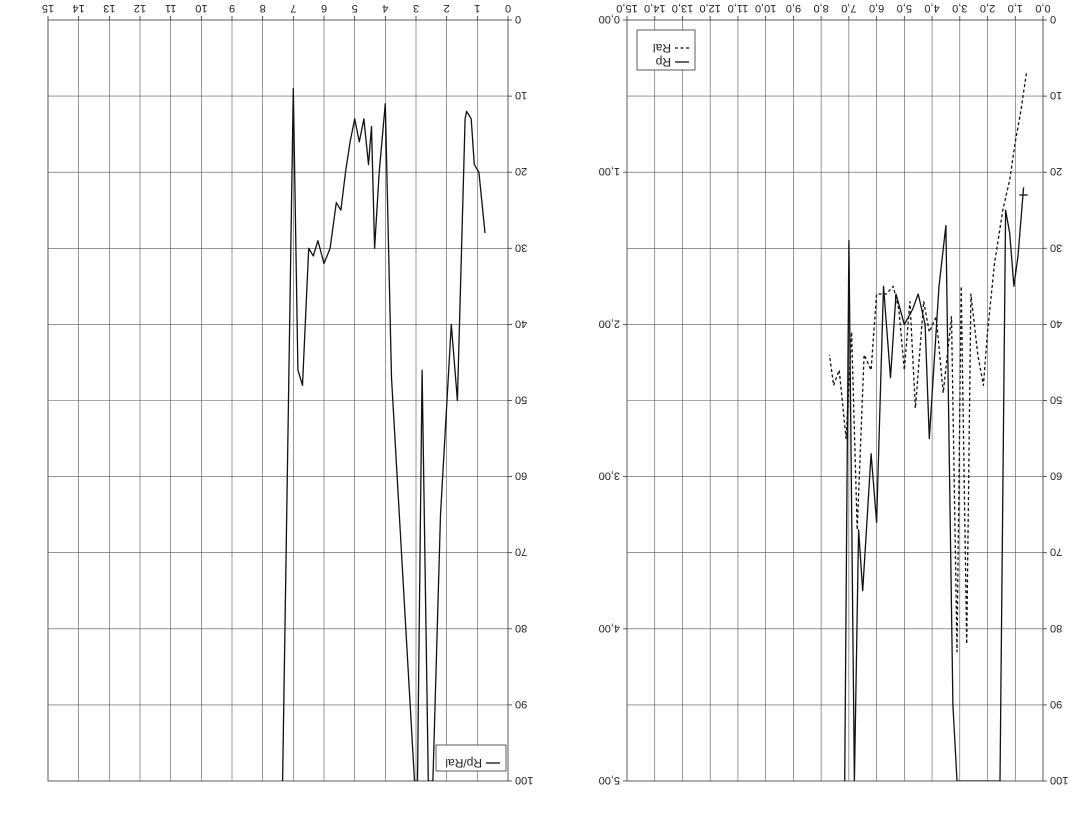 This screenshot has width=1088, height=821. Describe the element at coordinates (934, 484) in the screenshot. I see `series-line-rp` at that location.